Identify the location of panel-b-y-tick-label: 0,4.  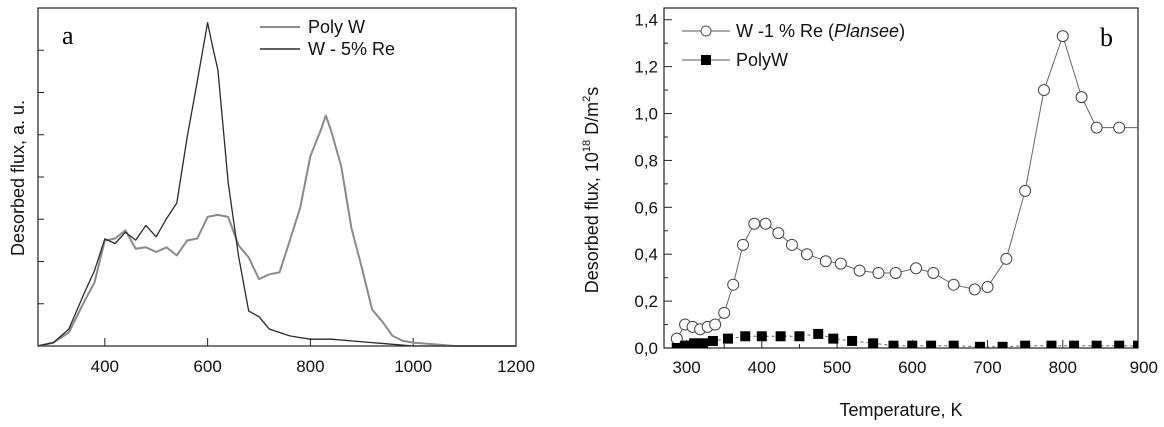
(646, 254).